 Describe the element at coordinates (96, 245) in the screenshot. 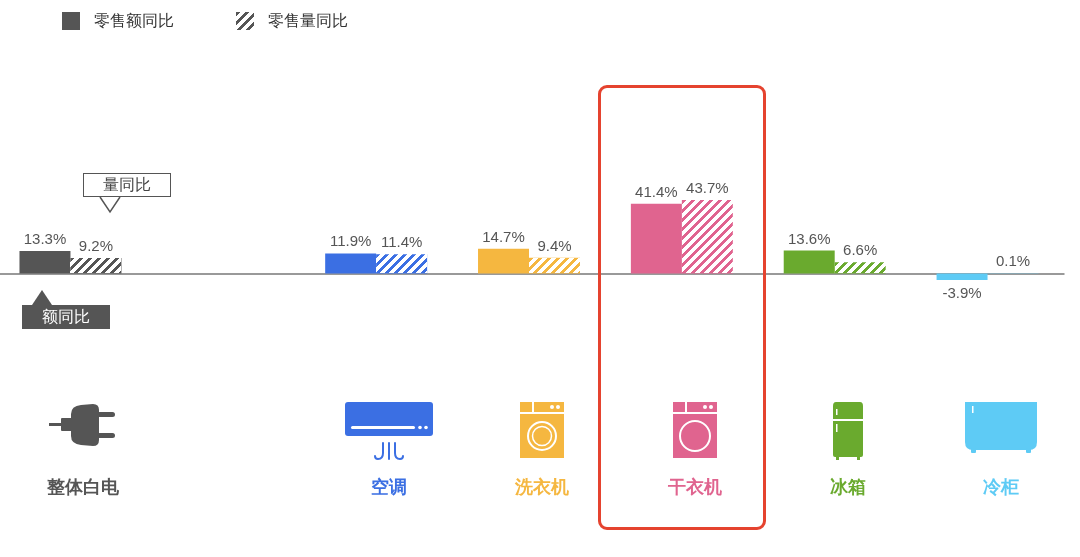

I see `data-label: 9.2%` at that location.